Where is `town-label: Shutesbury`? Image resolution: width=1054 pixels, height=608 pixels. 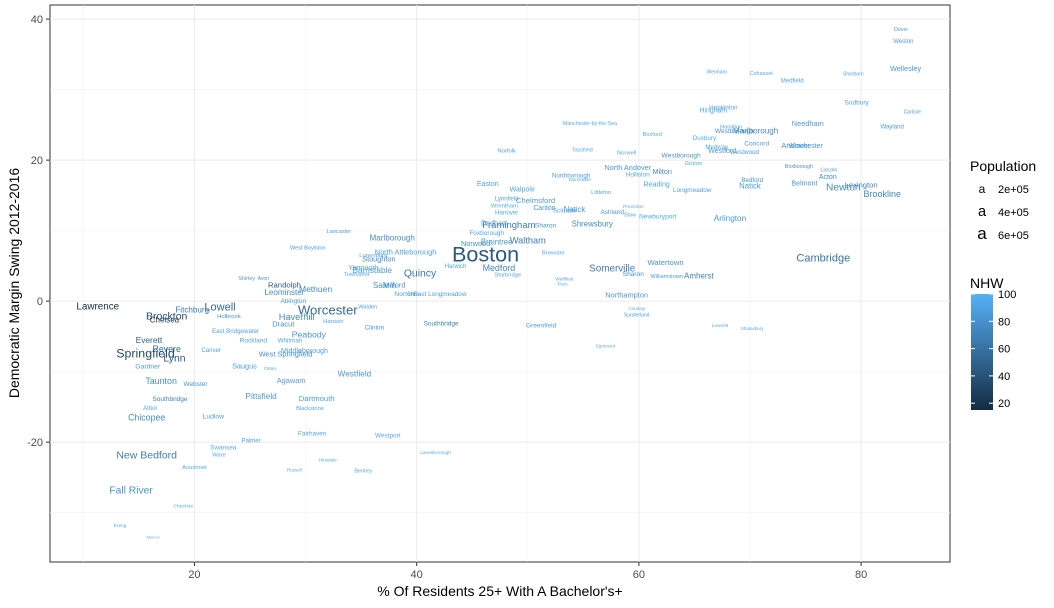
town-label: Shutesbury is located at coordinates (753, 328).